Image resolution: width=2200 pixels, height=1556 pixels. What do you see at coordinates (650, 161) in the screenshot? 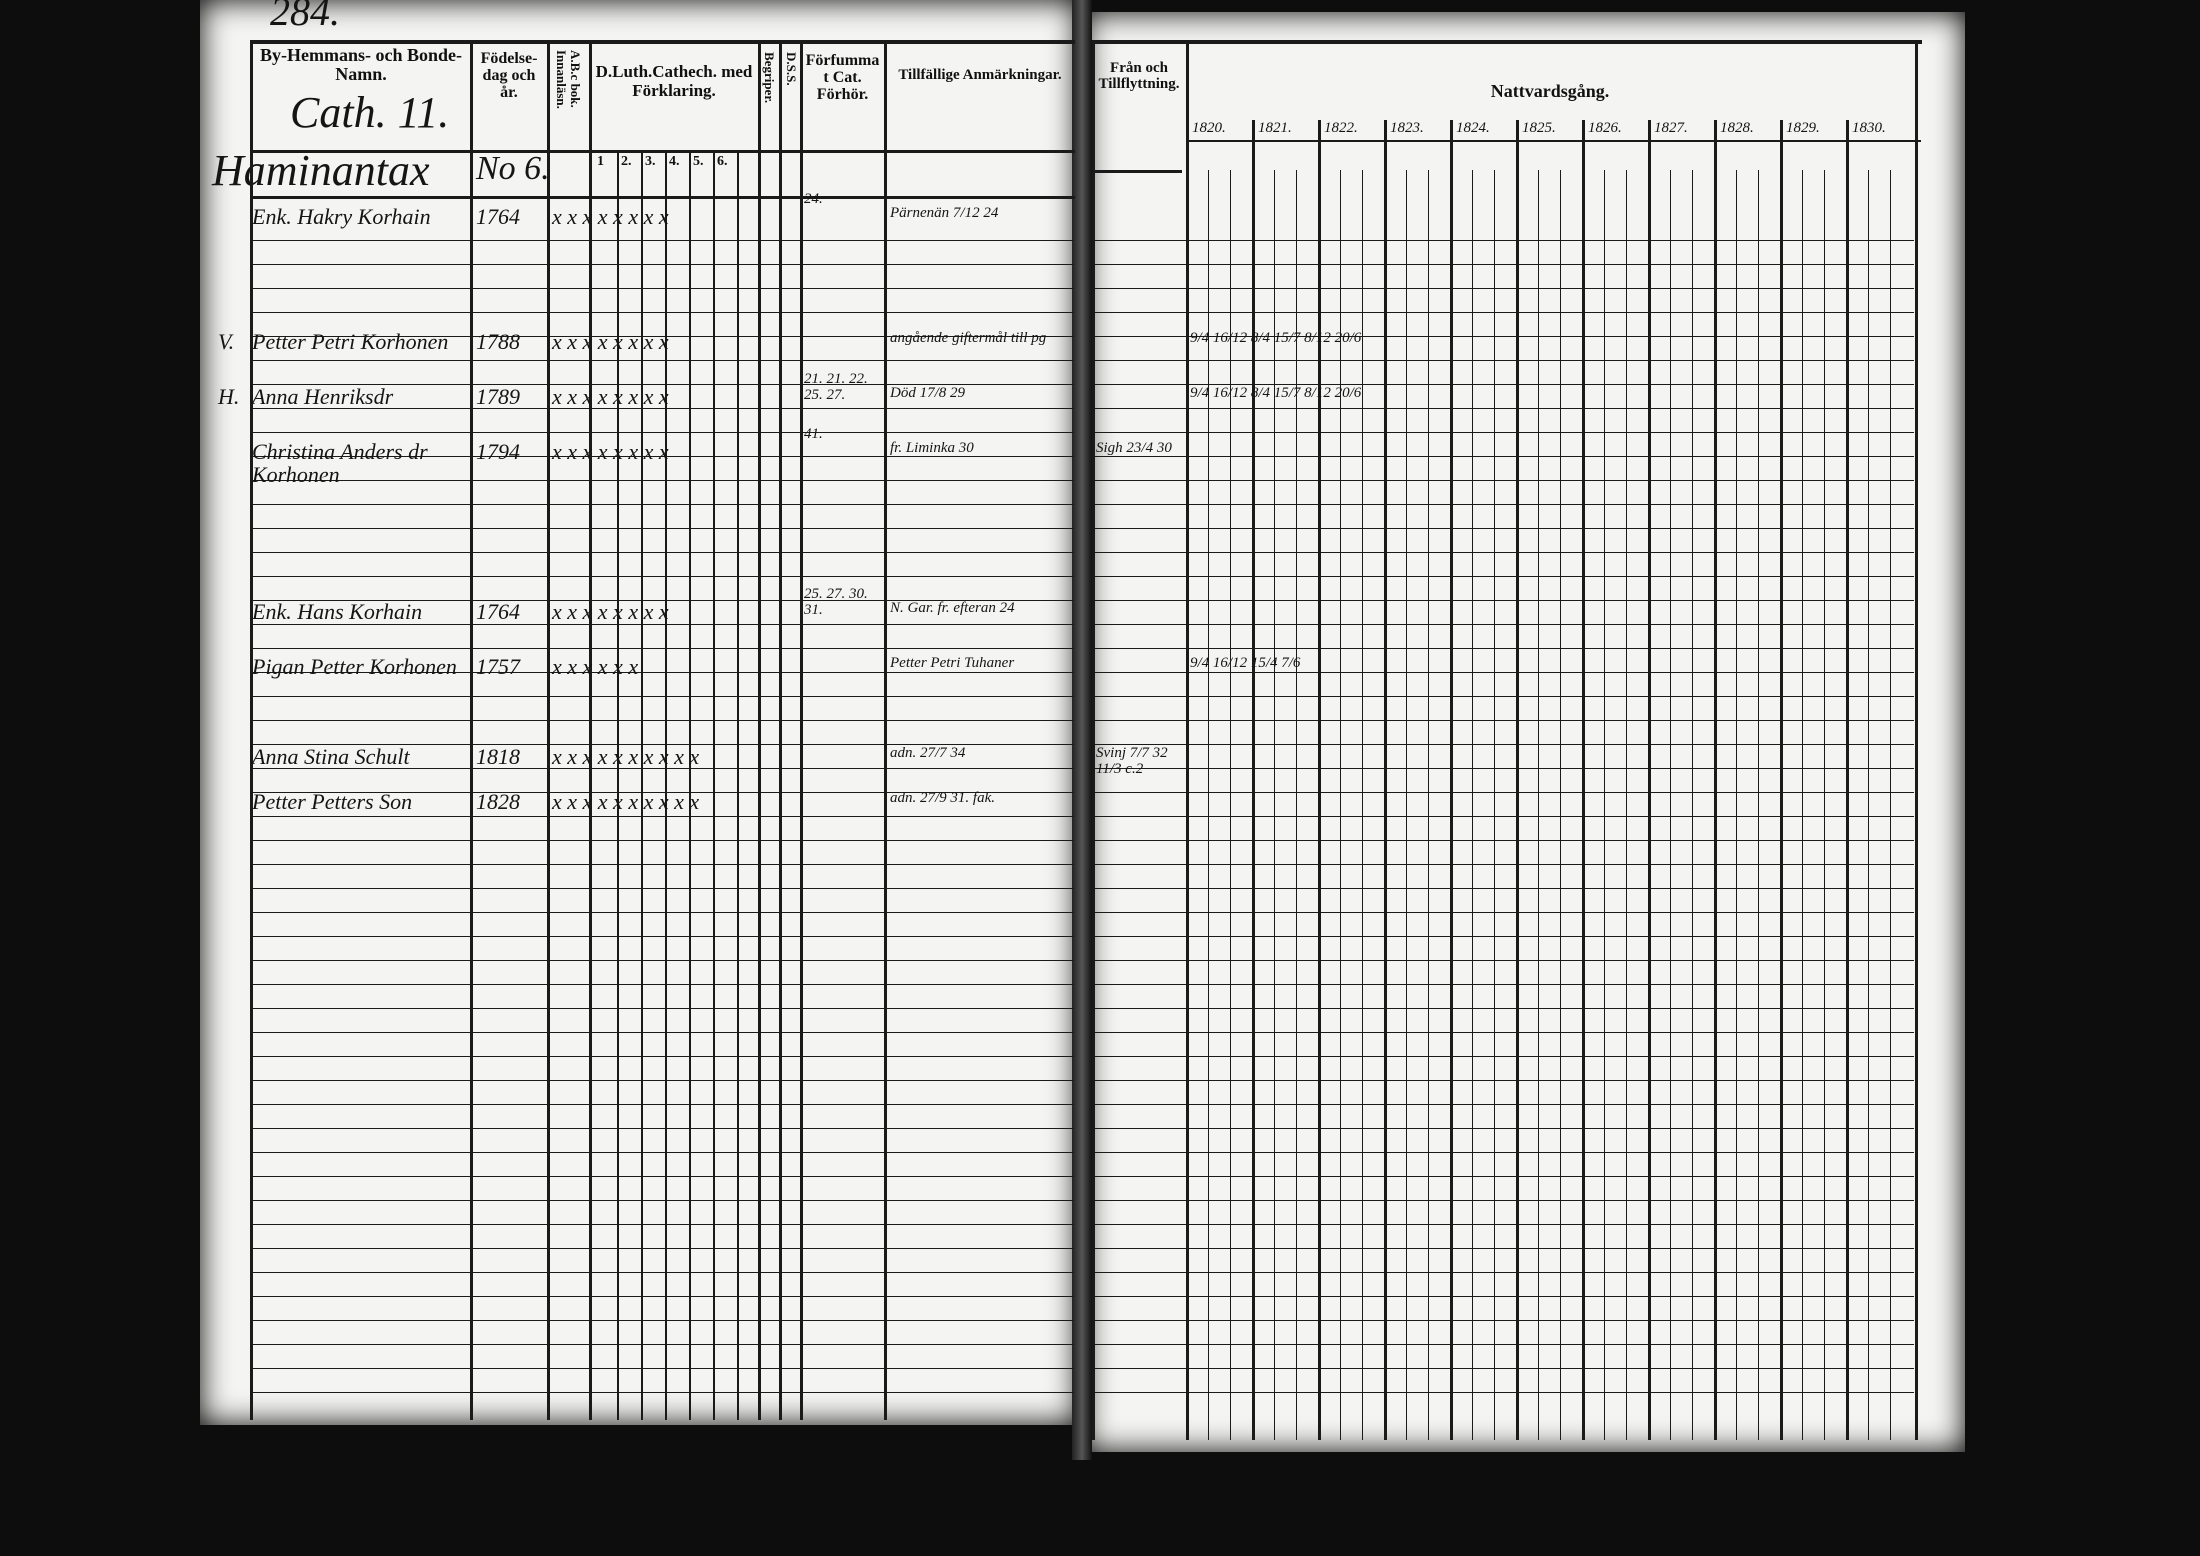
I see `catechism-part-label: 3.` at bounding box center [650, 161].